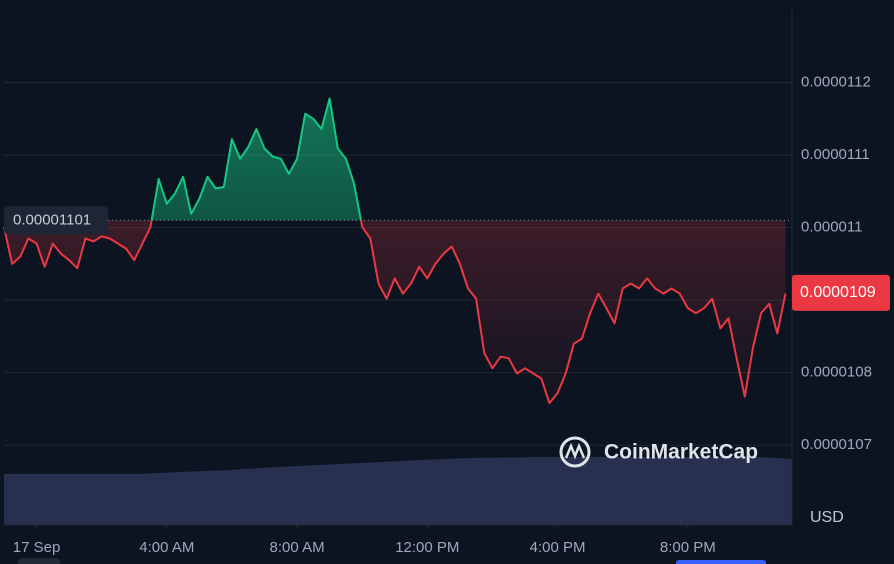 Image resolution: width=894 pixels, height=564 pixels. I want to click on y-tick-label: 0.0000111, so click(835, 154).